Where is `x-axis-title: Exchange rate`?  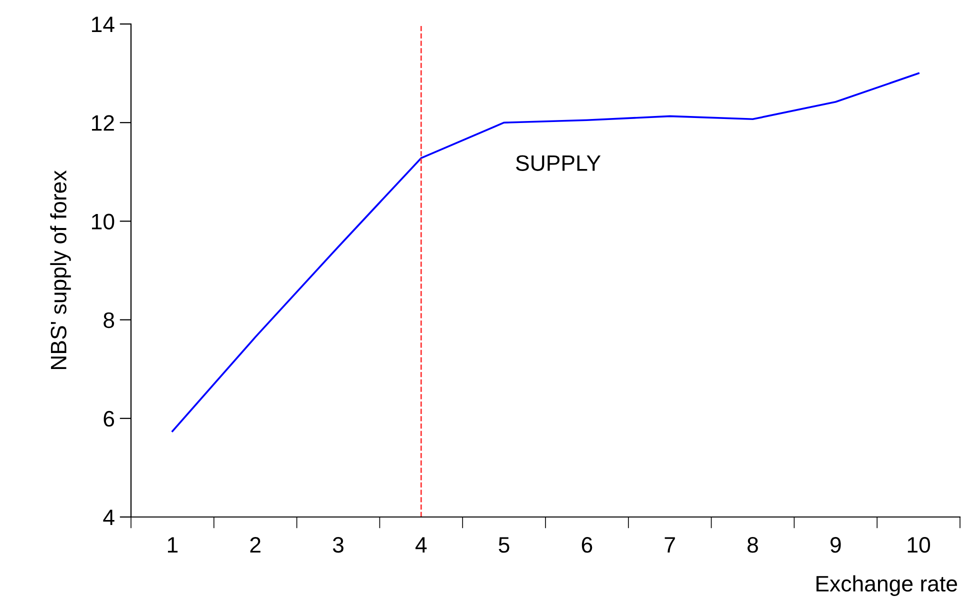
x-axis-title: Exchange rate is located at coordinates (887, 585).